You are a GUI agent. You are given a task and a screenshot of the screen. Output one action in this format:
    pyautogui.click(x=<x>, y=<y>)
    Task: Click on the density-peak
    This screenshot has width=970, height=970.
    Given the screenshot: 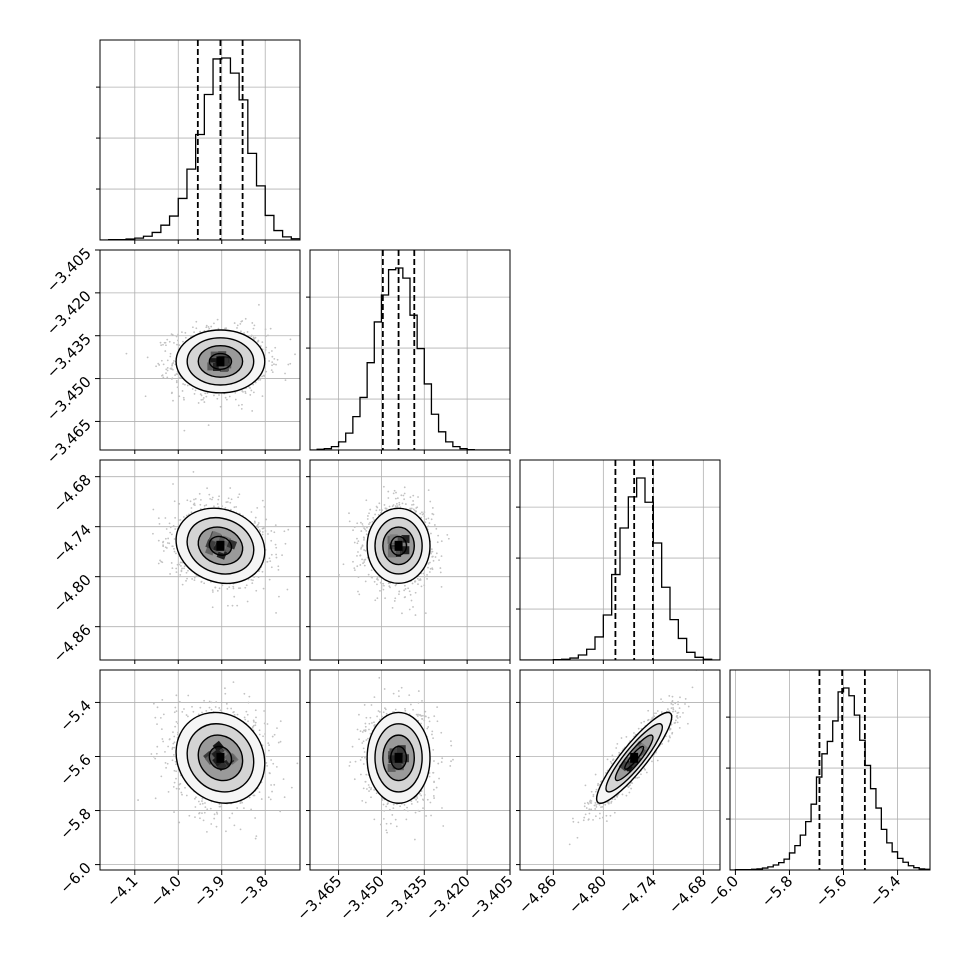 What is the action you would take?
    pyautogui.click(x=220, y=361)
    